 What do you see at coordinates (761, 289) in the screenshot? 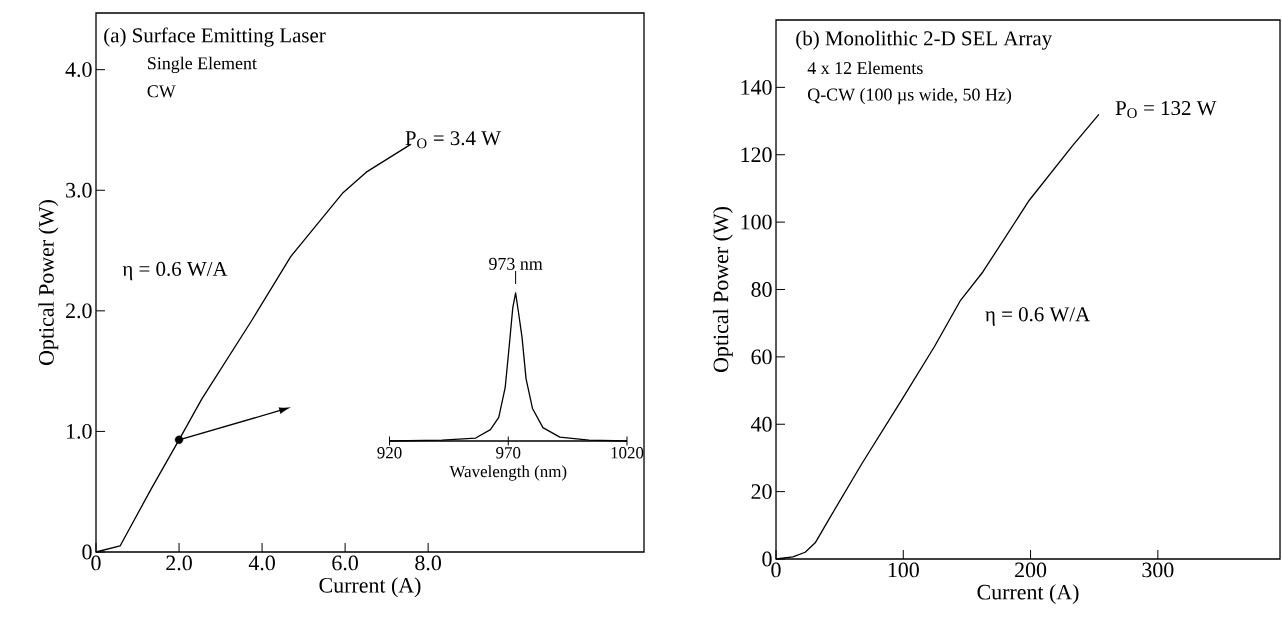
I see `y-tick-label: 80` at bounding box center [761, 289].